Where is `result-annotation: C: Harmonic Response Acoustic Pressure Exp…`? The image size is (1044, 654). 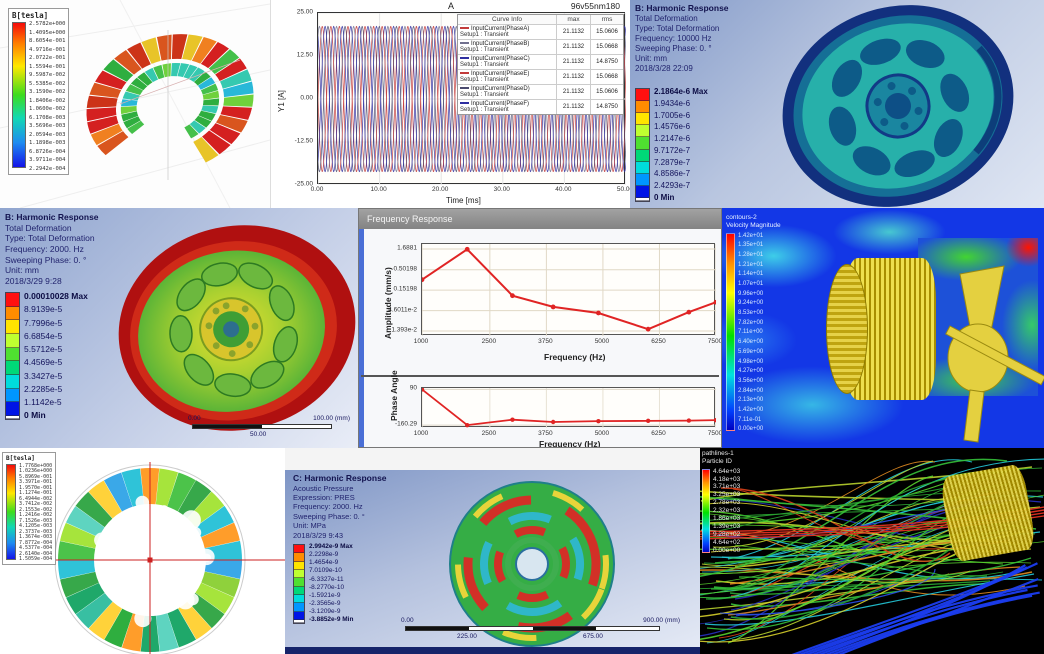 result-annotation: C: Harmonic Response Acoustic Pressure Exp… is located at coordinates (340, 506).